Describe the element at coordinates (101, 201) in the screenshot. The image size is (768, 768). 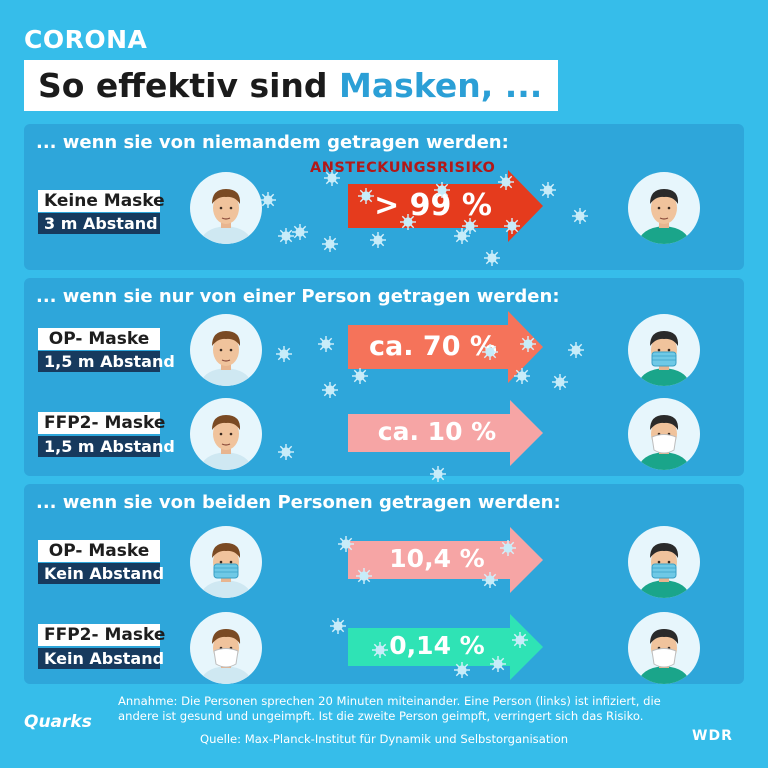
I see `mask-label: Keine Maske` at that location.